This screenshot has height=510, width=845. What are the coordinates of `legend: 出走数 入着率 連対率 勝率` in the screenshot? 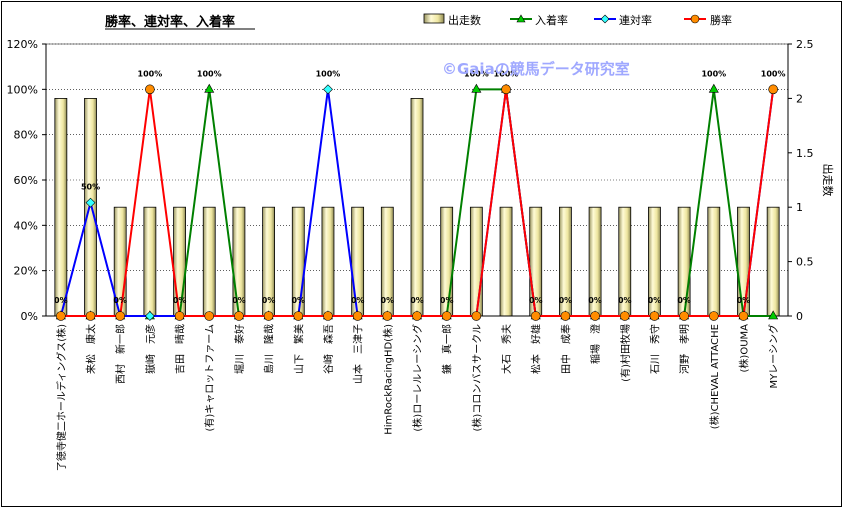 It's located at (577, 20).